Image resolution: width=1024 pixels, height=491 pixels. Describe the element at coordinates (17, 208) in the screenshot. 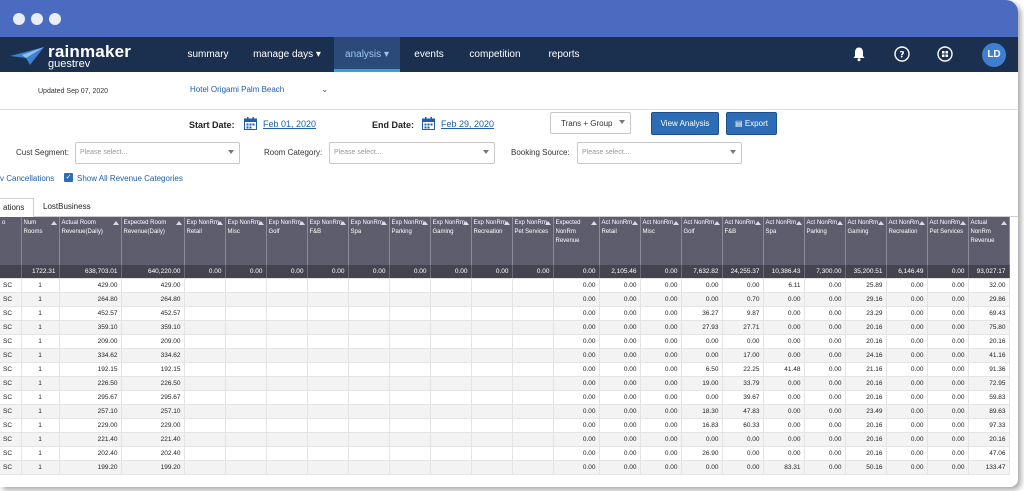

I see `tab-reservations: ations` at that location.